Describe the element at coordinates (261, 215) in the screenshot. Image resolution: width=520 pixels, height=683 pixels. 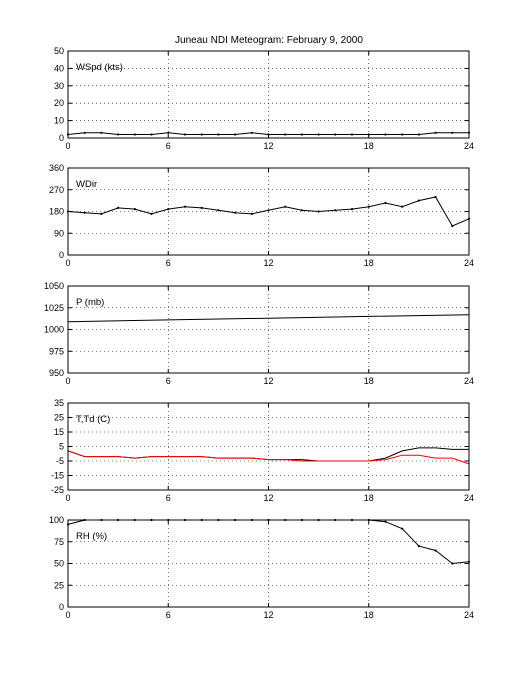
I see `panel-2: 0 6 12 18 24 0 90 180 270 360 WDir` at that location.